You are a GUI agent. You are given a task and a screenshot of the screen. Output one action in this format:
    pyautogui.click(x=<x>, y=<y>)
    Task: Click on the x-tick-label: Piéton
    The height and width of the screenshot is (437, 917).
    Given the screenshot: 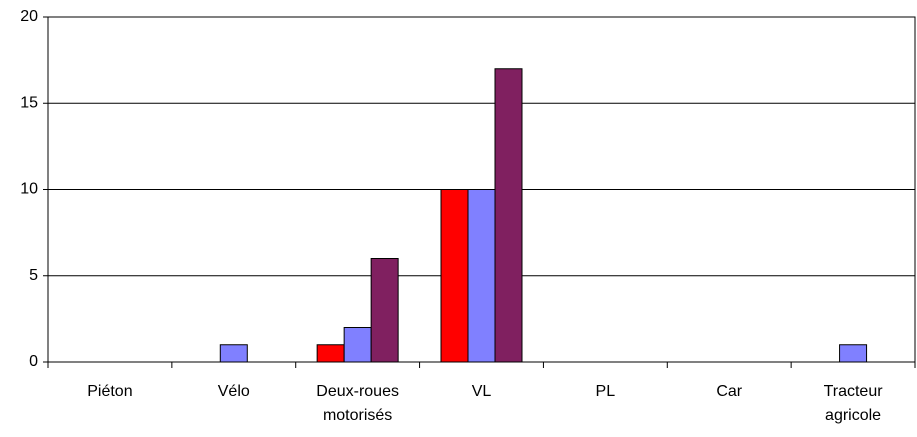 What is the action you would take?
    pyautogui.click(x=110, y=391)
    